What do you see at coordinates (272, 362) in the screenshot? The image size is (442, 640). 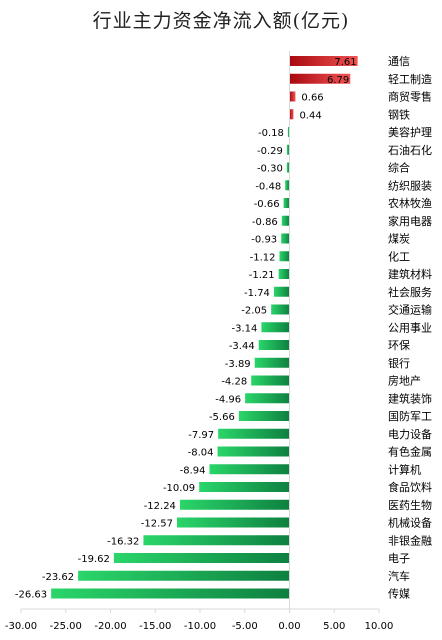 I see `bar-银行` at bounding box center [272, 362].